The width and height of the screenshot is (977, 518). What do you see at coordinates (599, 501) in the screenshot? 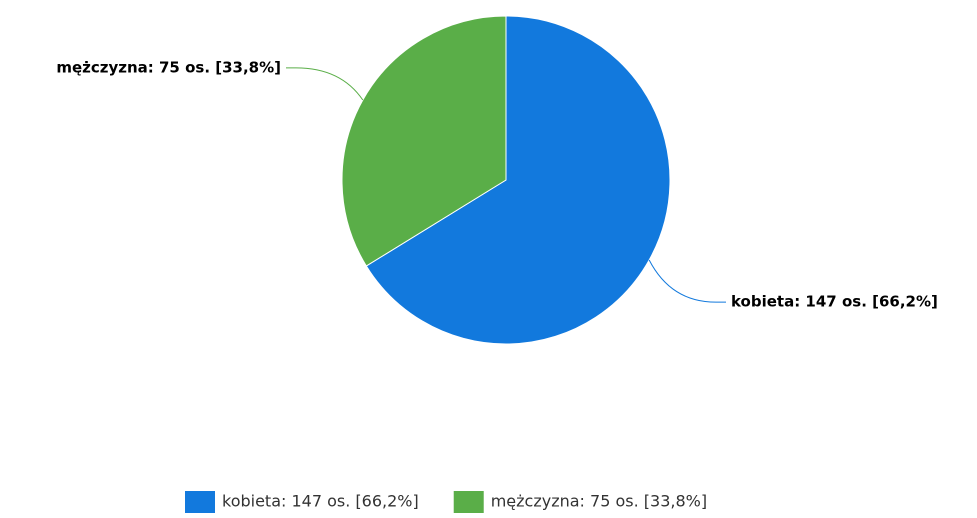
I see `legend-entry: mężczyzna: 75 os. [33,8%]` at bounding box center [599, 501].